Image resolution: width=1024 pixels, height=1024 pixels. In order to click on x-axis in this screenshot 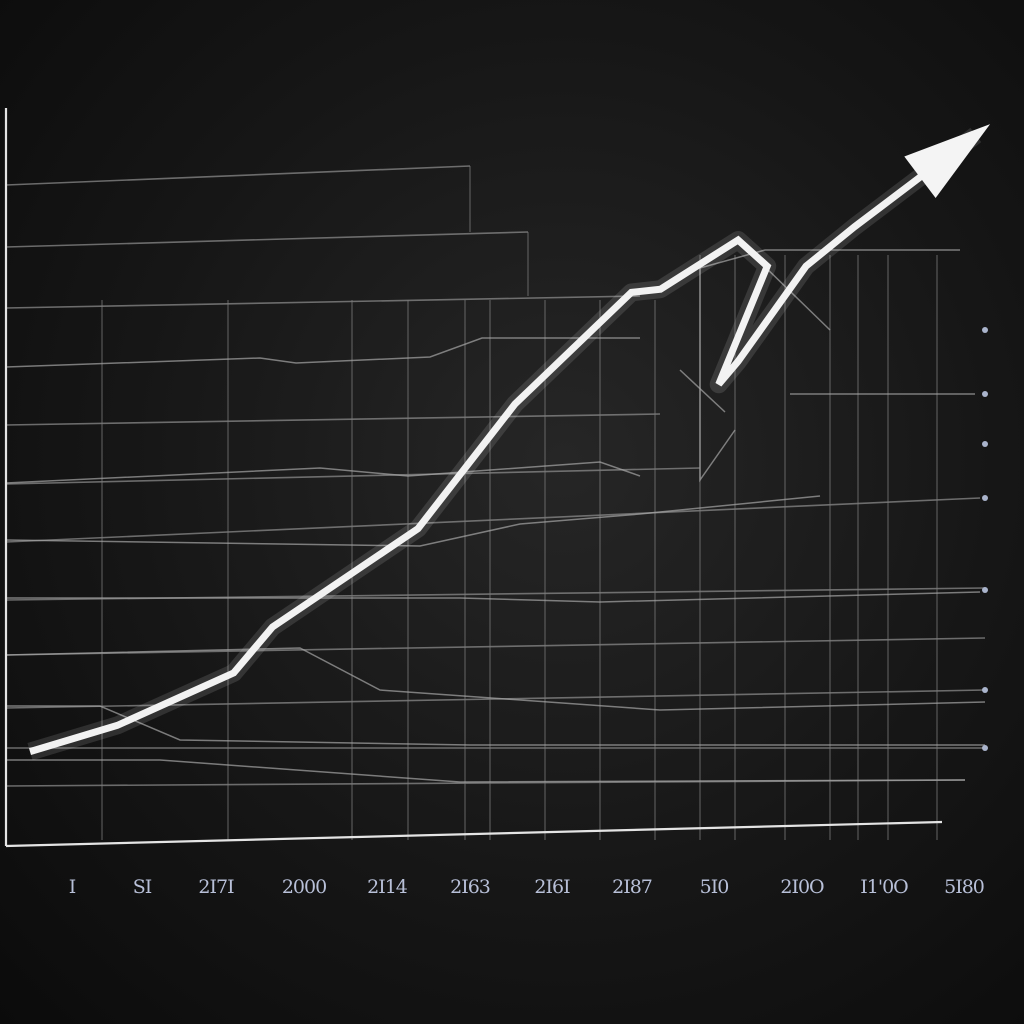, I will do `click(474, 834)`.